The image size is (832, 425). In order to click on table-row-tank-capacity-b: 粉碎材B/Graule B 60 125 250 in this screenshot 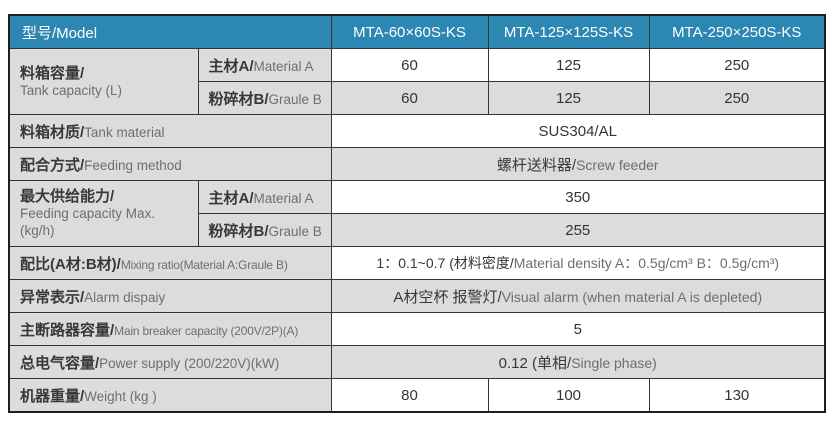, I will do `click(417, 98)`.